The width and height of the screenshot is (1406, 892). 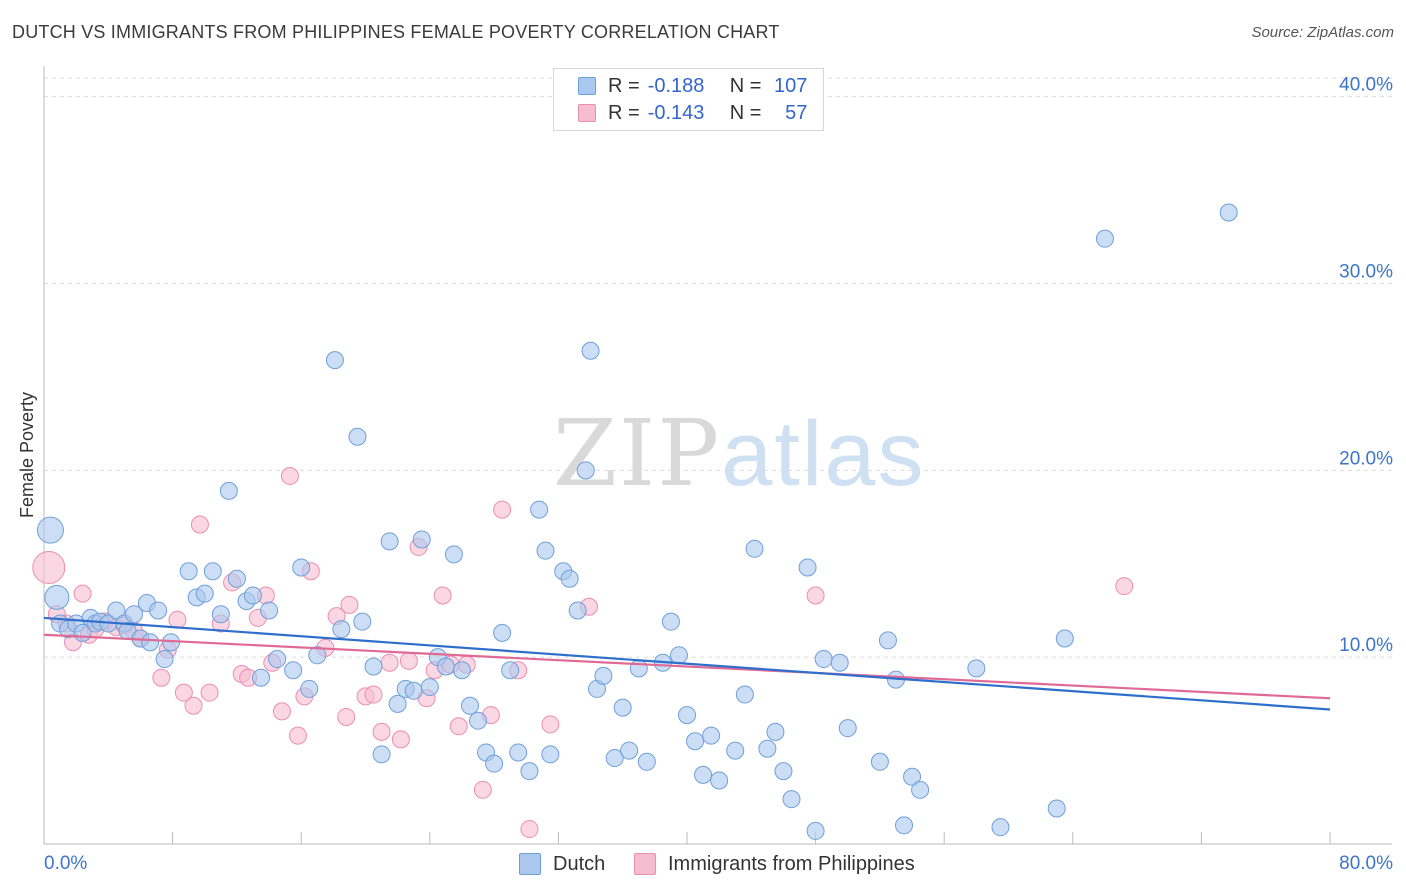 What do you see at coordinates (587, 86) in the screenshot?
I see `dutch-swatch` at bounding box center [587, 86].